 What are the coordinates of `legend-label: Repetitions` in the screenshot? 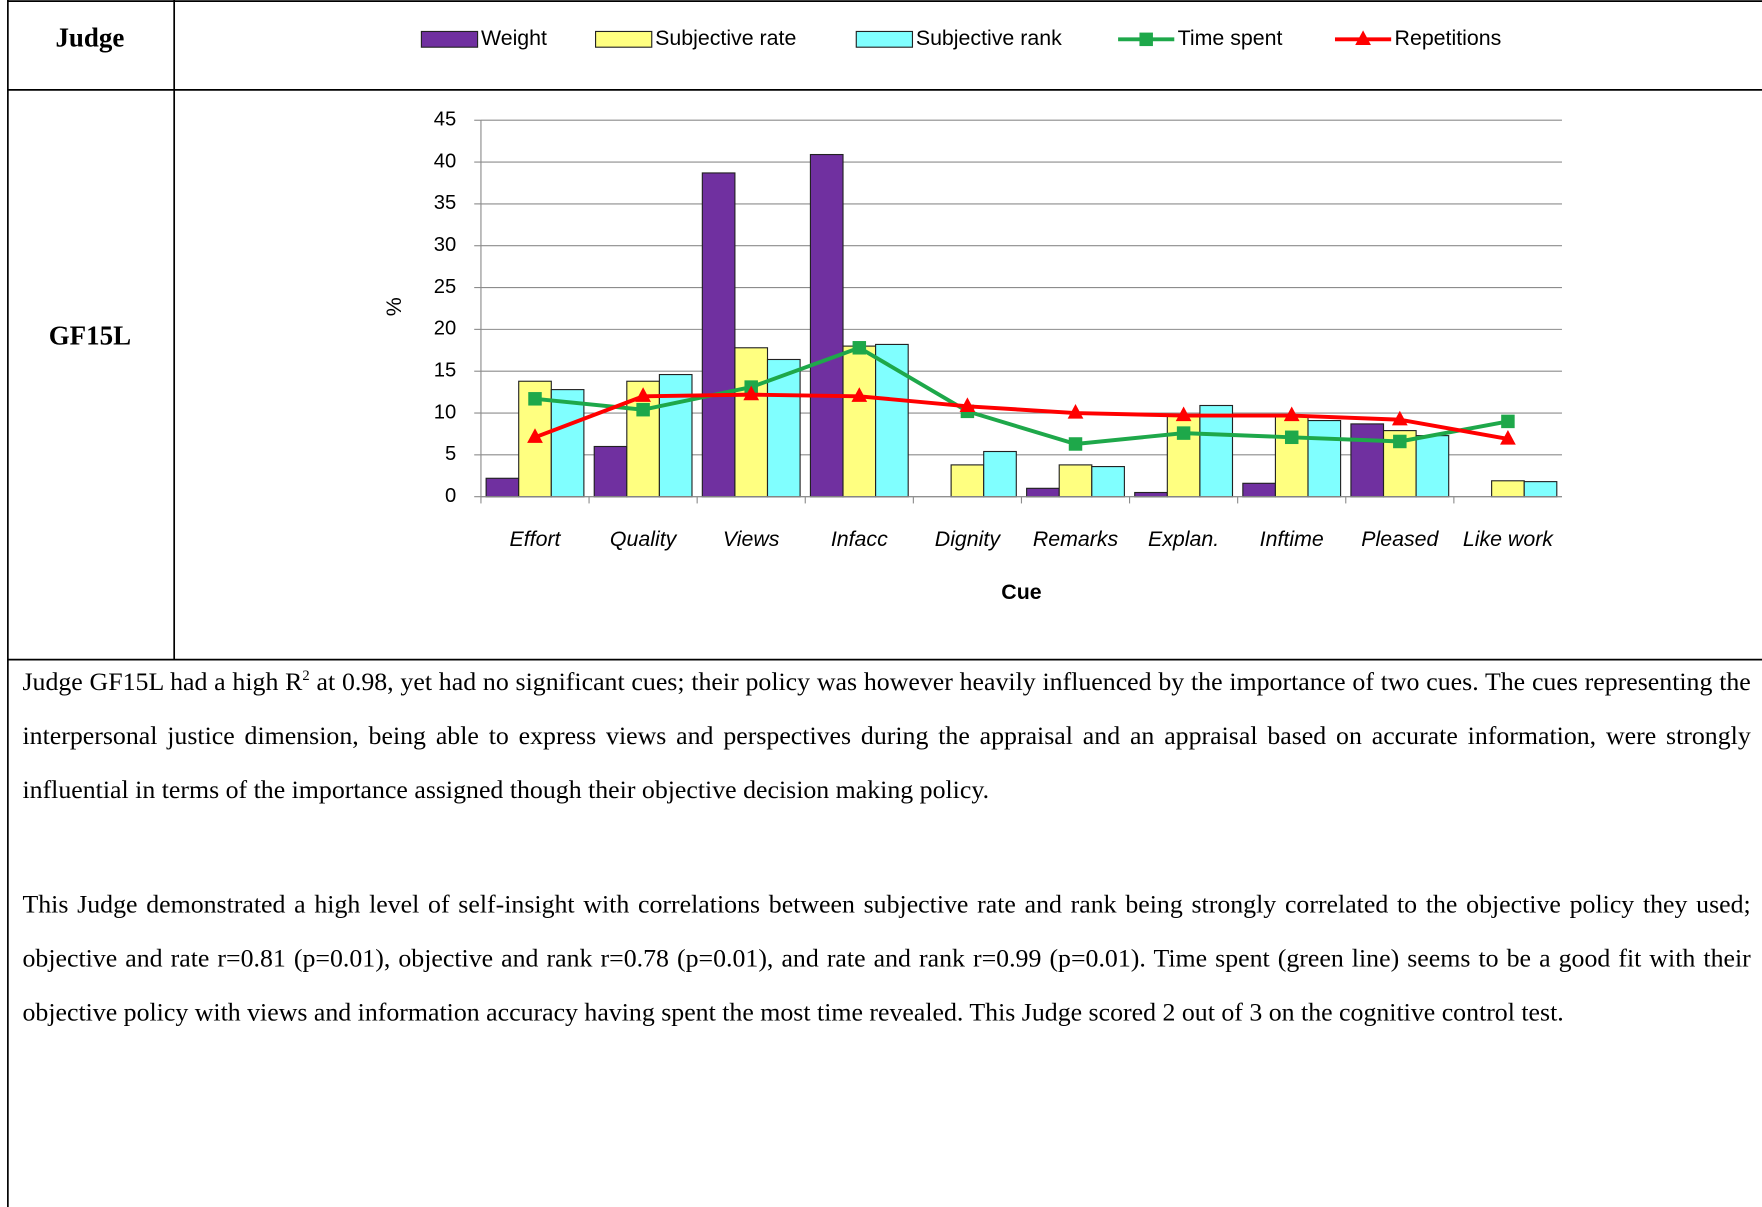 It's located at (1448, 38).